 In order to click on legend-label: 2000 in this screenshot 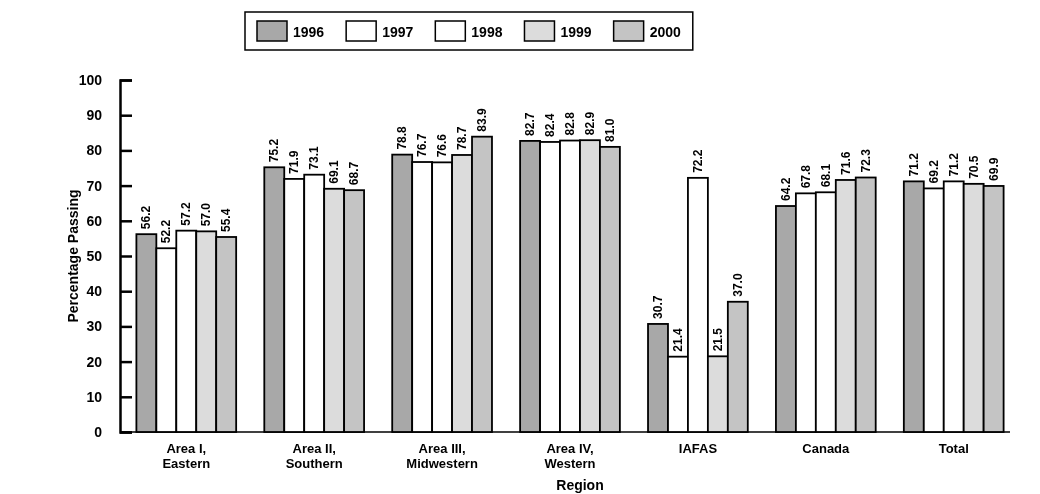, I will do `click(665, 32)`.